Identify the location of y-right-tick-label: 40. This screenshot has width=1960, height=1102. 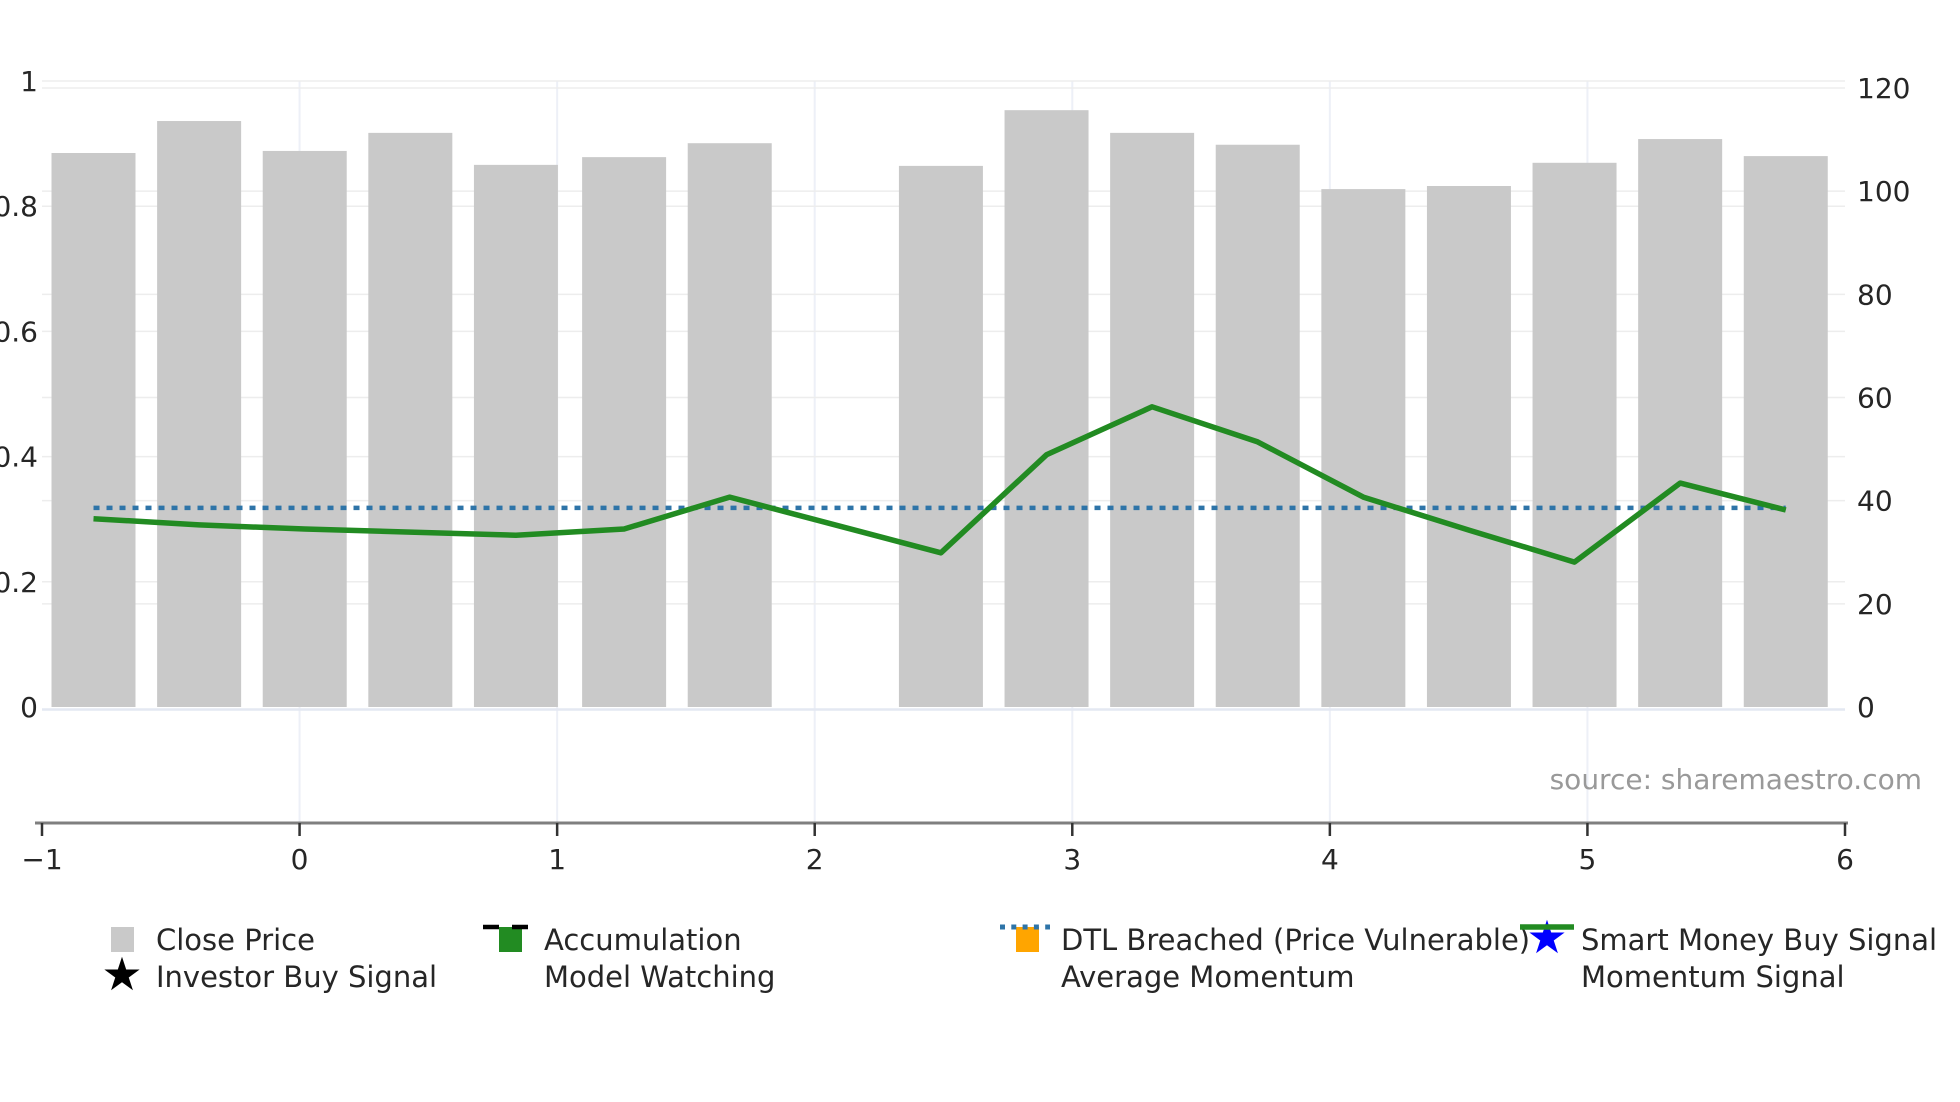
(1875, 501).